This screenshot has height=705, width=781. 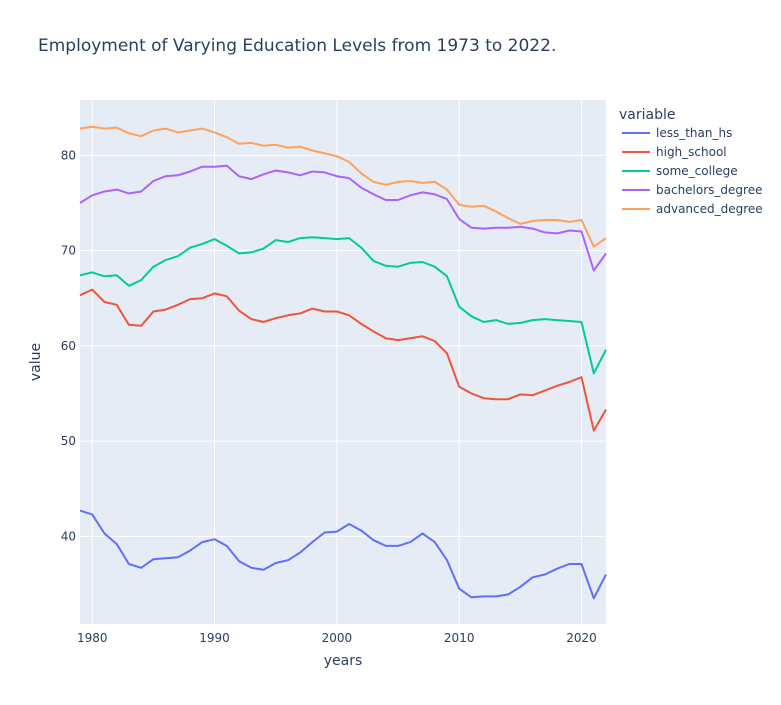 I want to click on legend-item-advanced_degree: advanced_degree, so click(x=692, y=209).